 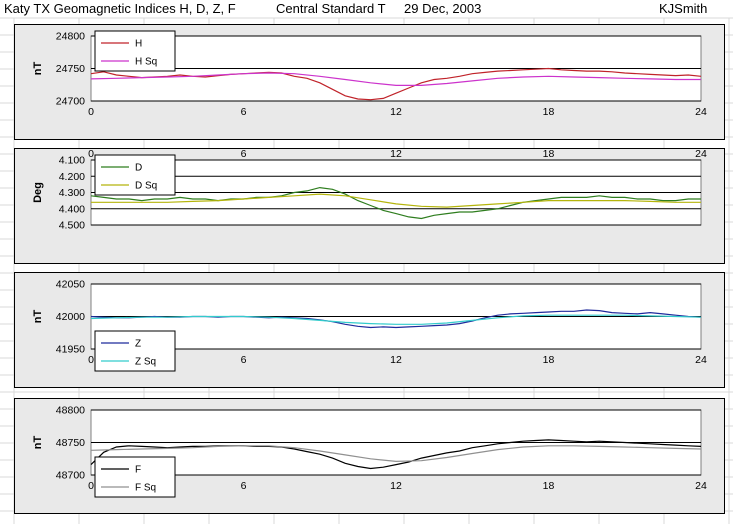 What do you see at coordinates (38, 69) in the screenshot?
I see `h-y-axis-label: nT` at bounding box center [38, 69].